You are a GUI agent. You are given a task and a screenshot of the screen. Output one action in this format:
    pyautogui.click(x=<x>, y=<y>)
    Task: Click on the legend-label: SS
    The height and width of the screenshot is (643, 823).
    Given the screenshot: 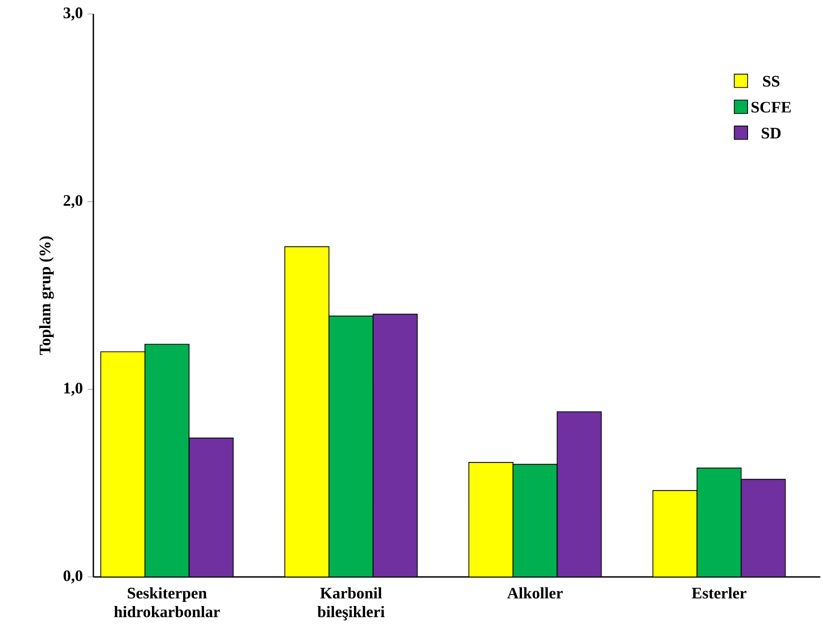 What is the action you would take?
    pyautogui.click(x=771, y=81)
    